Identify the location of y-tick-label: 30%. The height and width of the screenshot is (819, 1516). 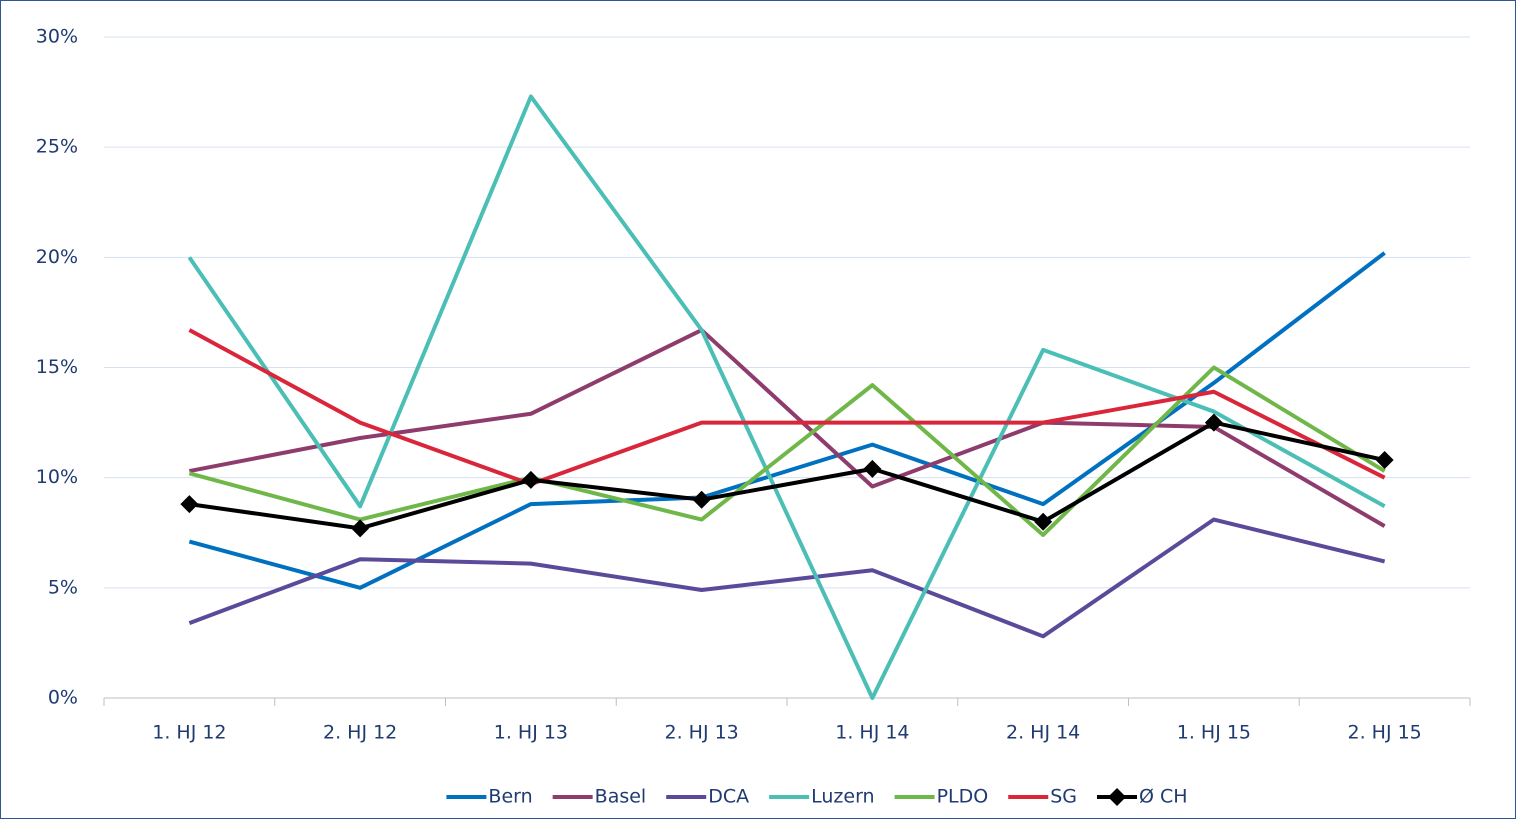
(57, 37).